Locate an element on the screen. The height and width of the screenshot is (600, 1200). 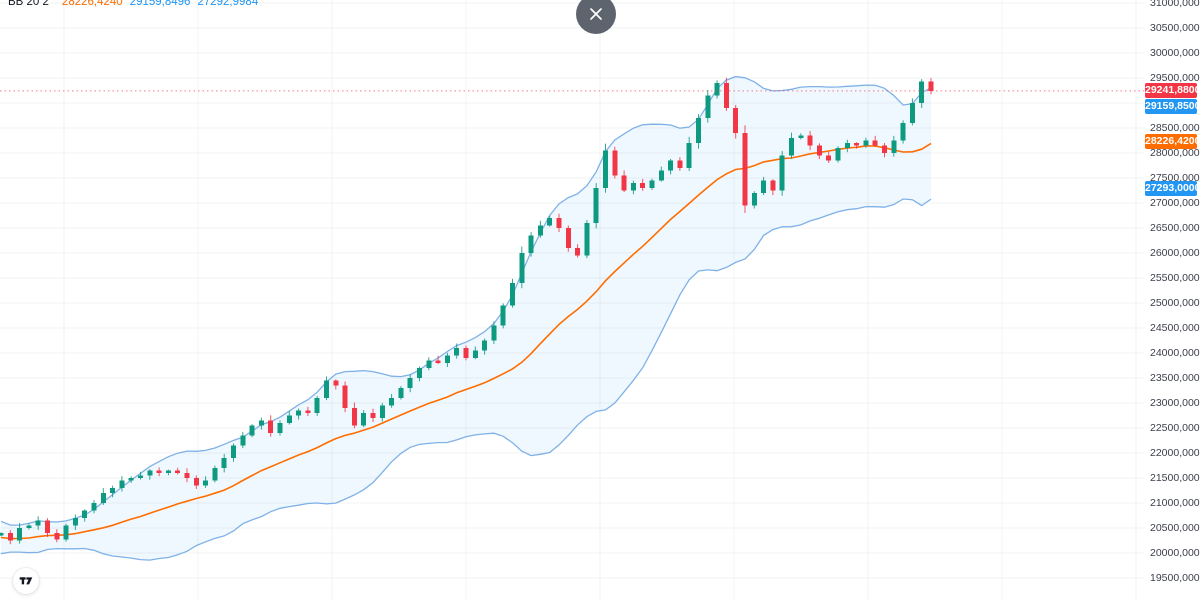
tradingview-logo is located at coordinates (26, 581).